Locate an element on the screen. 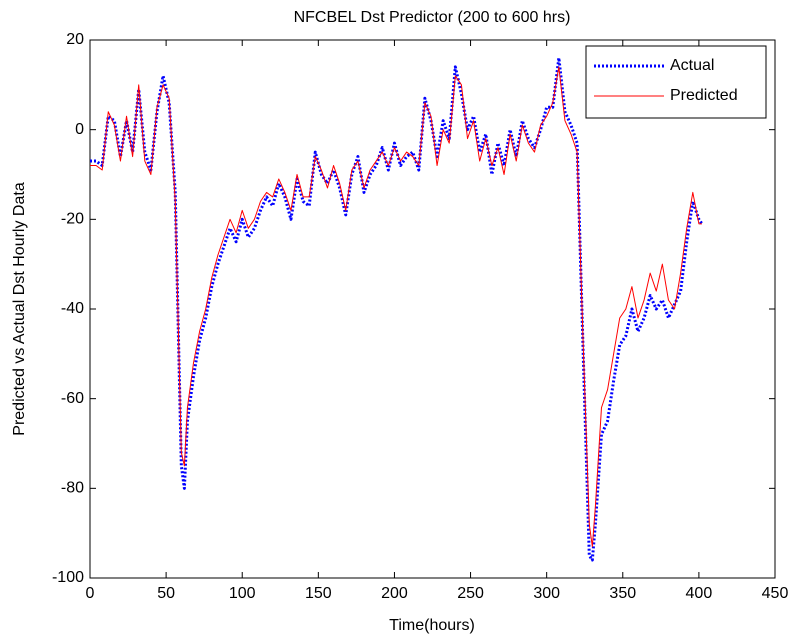 Image resolution: width=794 pixels, height=643 pixels. y-tick-label: -20 is located at coordinates (72, 219).